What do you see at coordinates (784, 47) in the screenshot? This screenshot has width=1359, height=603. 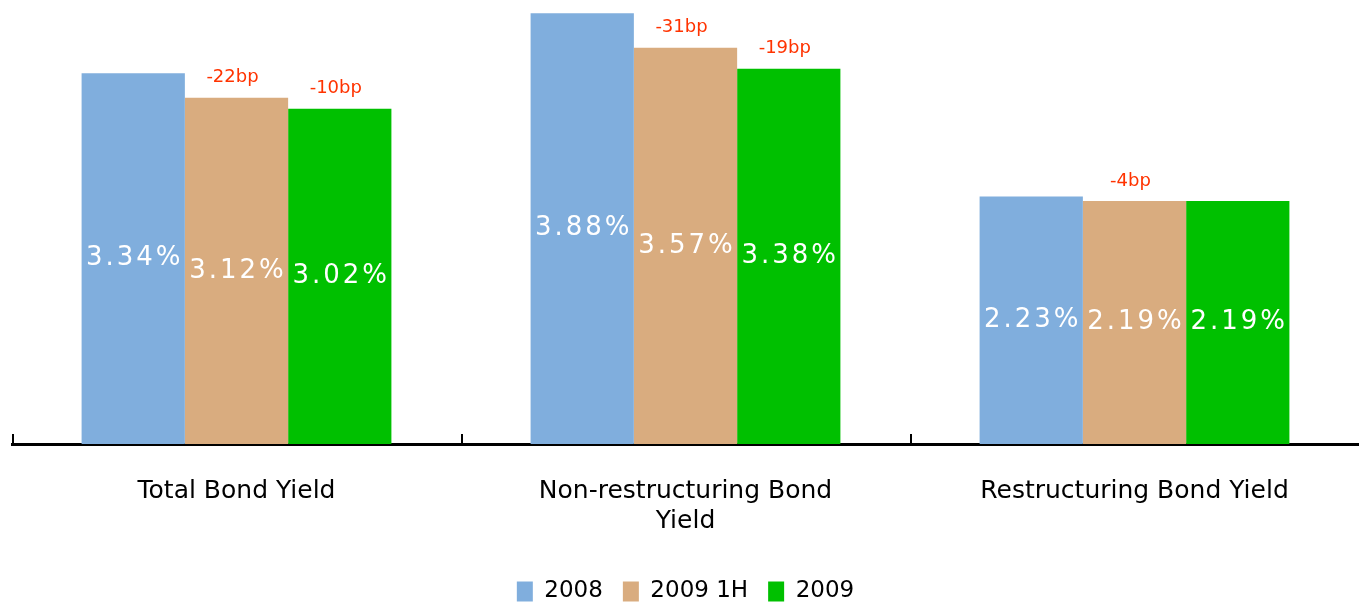 I see `annotation: -19bp` at bounding box center [784, 47].